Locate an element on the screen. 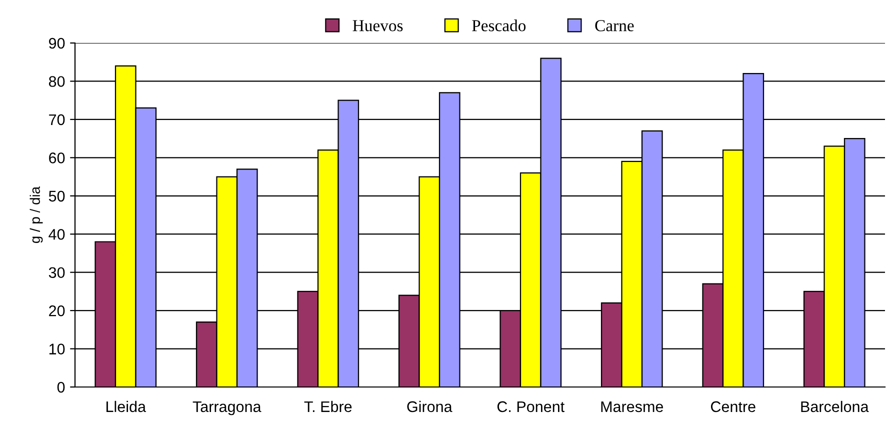  y-tick-label: 40 is located at coordinates (56, 234).